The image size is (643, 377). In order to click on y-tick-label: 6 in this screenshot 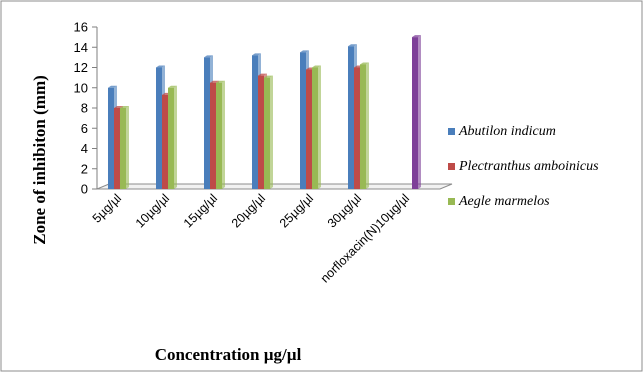, I will do `click(84, 128)`.